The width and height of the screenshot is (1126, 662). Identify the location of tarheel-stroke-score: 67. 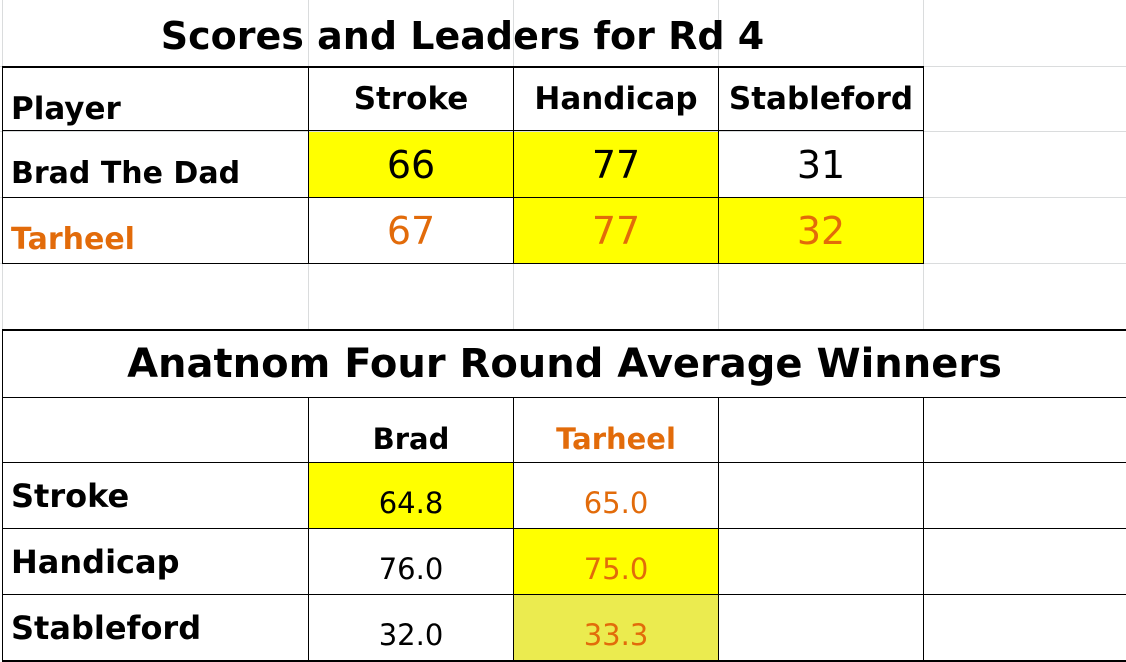
(411, 230).